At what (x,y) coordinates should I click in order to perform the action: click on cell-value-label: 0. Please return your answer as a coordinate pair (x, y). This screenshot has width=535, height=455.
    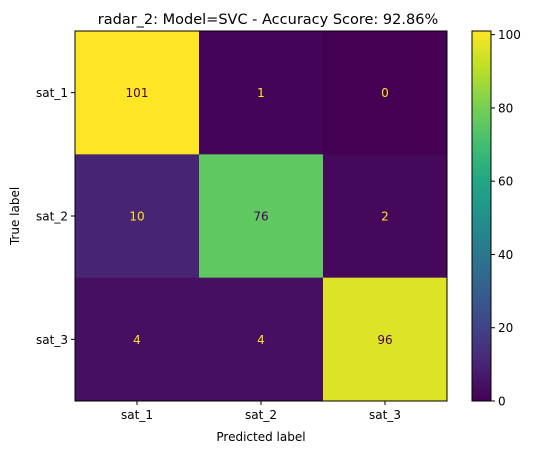
    Looking at the image, I should click on (385, 93).